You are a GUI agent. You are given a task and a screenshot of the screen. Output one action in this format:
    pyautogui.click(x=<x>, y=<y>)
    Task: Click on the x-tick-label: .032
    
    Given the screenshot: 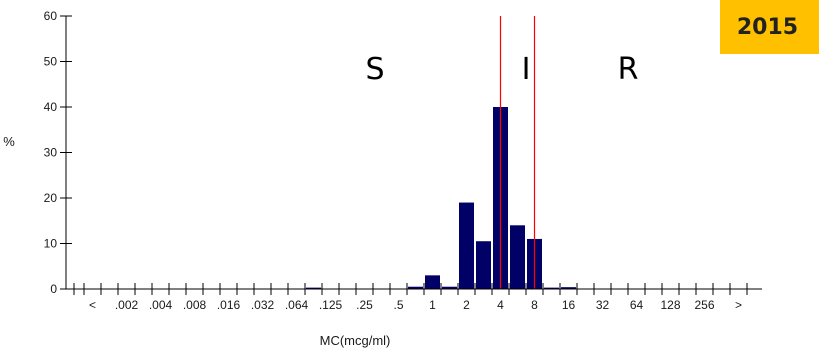 What is the action you would take?
    pyautogui.click(x=263, y=305)
    